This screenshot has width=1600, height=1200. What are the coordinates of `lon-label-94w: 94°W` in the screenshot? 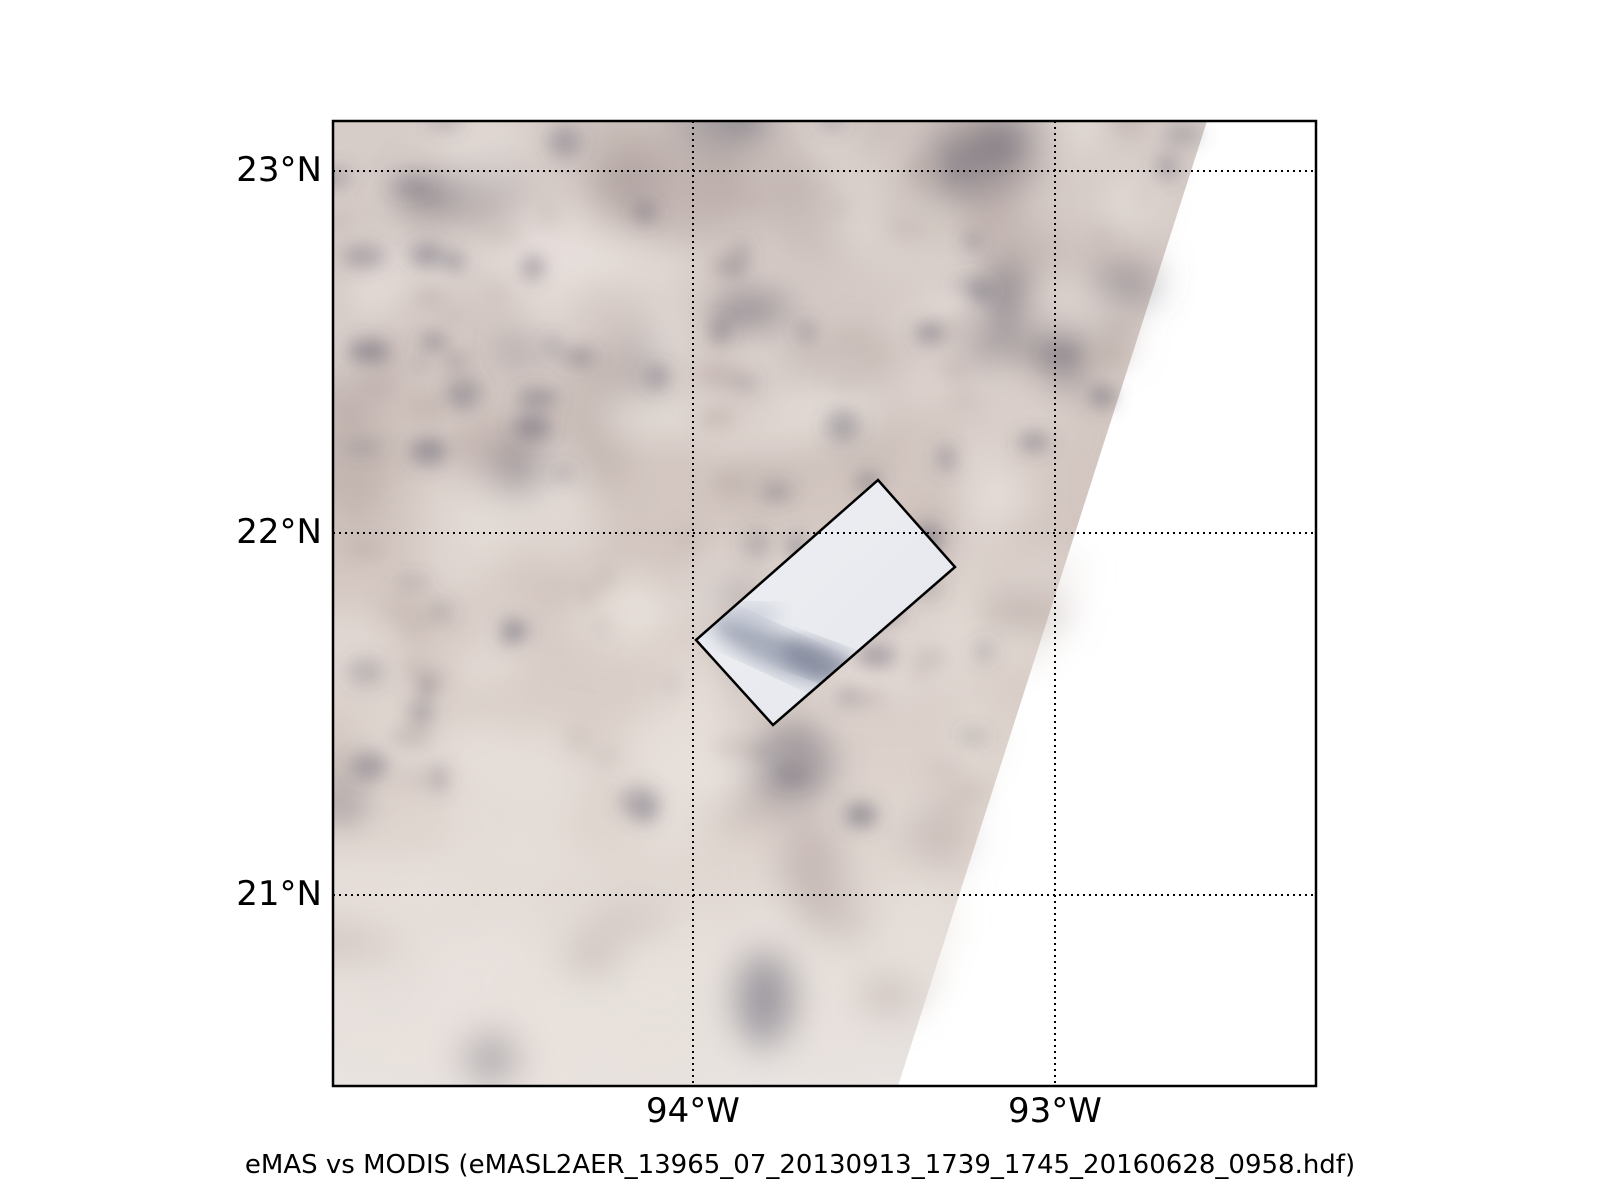 It's located at (693, 1111).